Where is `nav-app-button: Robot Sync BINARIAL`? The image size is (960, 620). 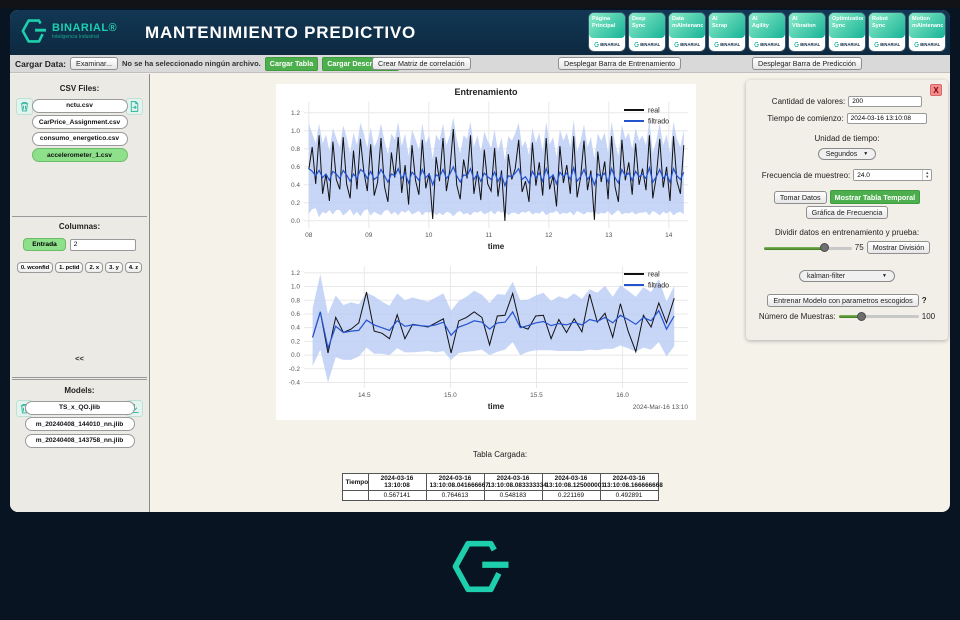 nav-app-button: Robot Sync BINARIAL is located at coordinates (887, 32).